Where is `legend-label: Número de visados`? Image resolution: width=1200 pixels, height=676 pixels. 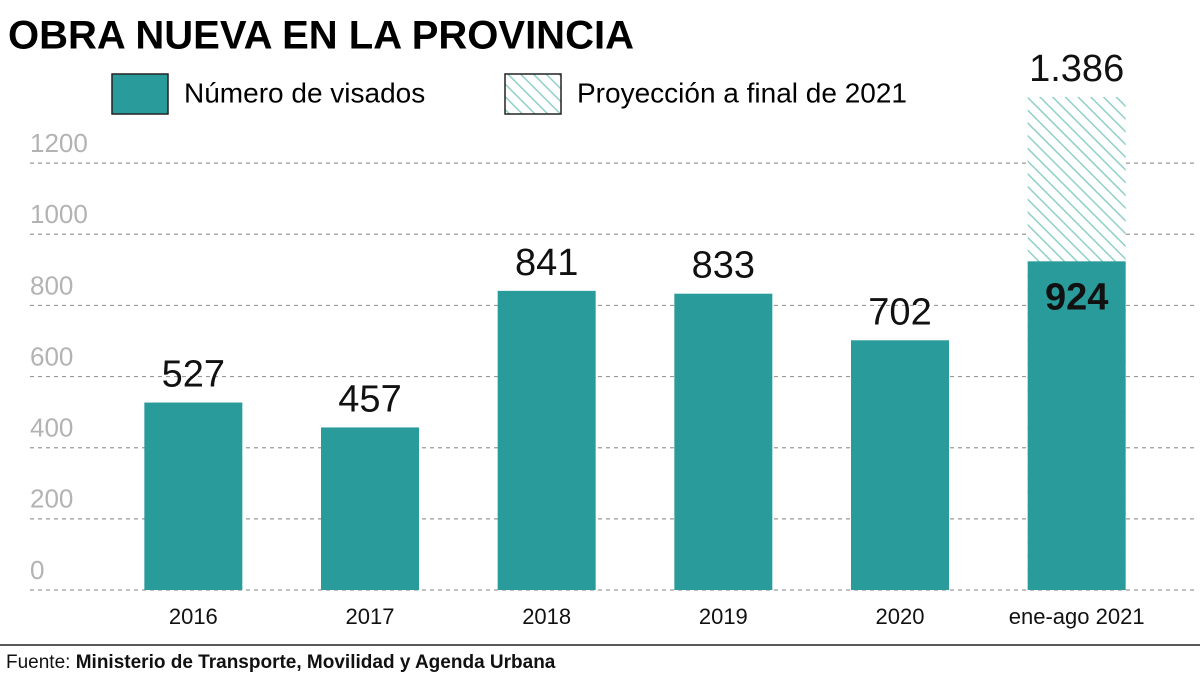 legend-label: Número de visados is located at coordinates (304, 92).